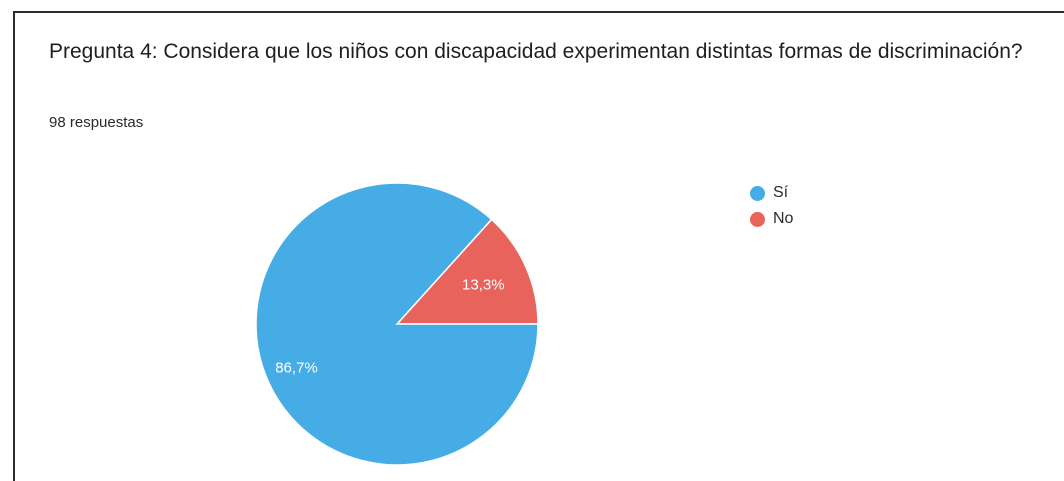 The image size is (1064, 481). Describe the element at coordinates (757, 219) in the screenshot. I see `legend-swatch-no` at that location.